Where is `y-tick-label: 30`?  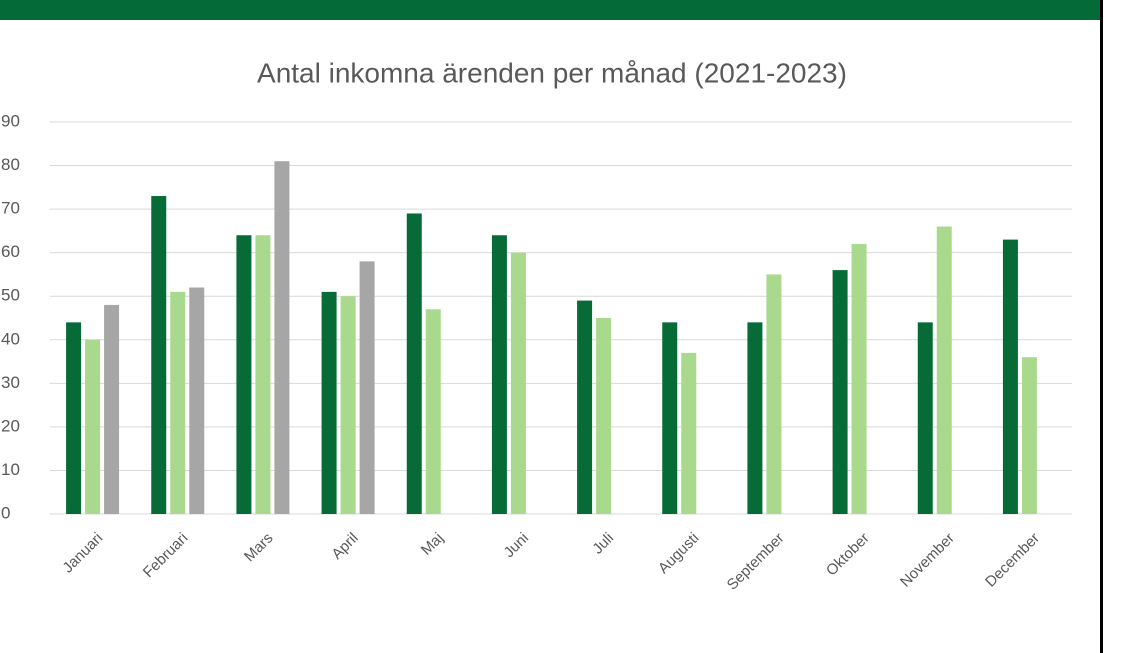
y-tick-label: 30 is located at coordinates (10, 382).